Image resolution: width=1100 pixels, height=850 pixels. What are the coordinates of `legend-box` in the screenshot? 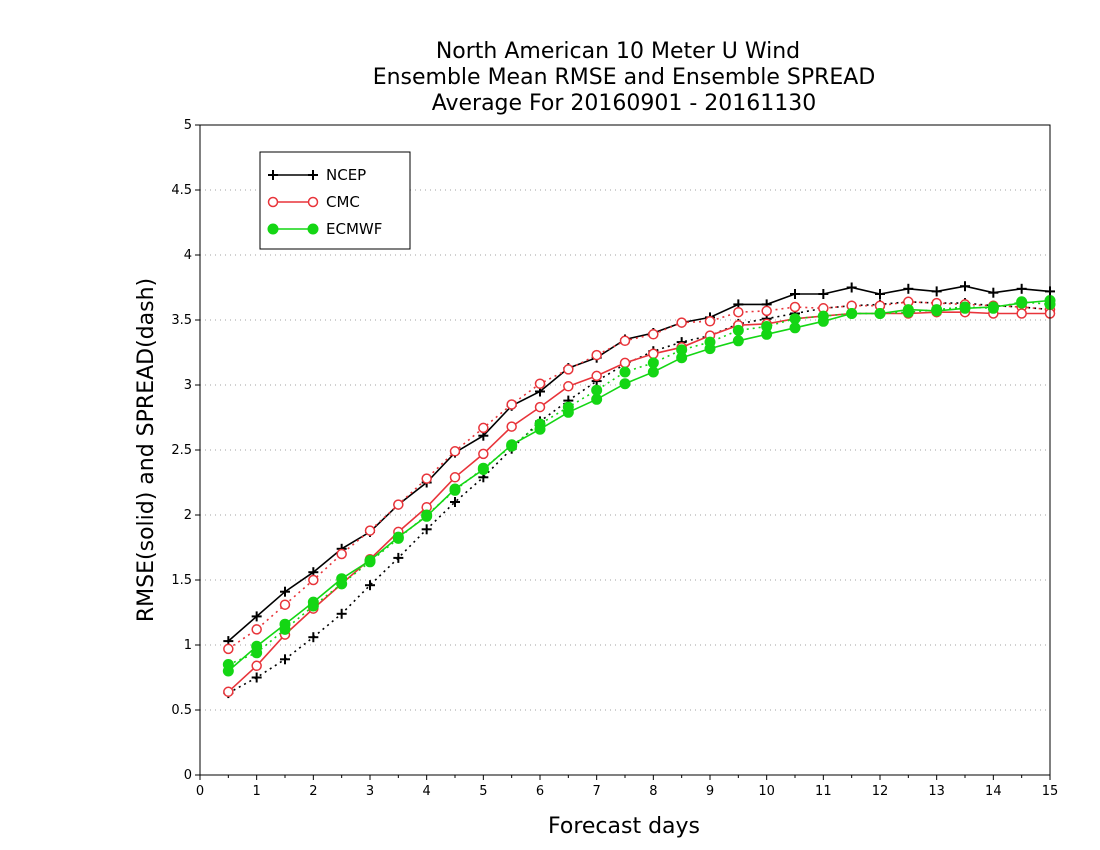 It's located at (335, 200).